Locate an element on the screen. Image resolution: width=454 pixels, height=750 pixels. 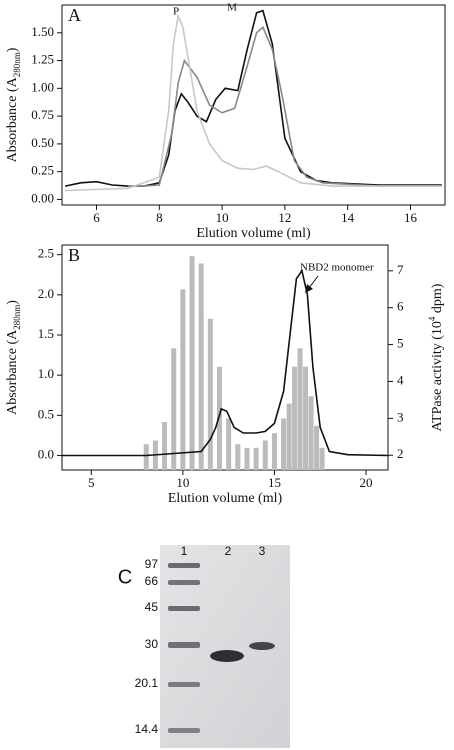
y-tick-label: 2.0 is located at coordinates (46, 293).